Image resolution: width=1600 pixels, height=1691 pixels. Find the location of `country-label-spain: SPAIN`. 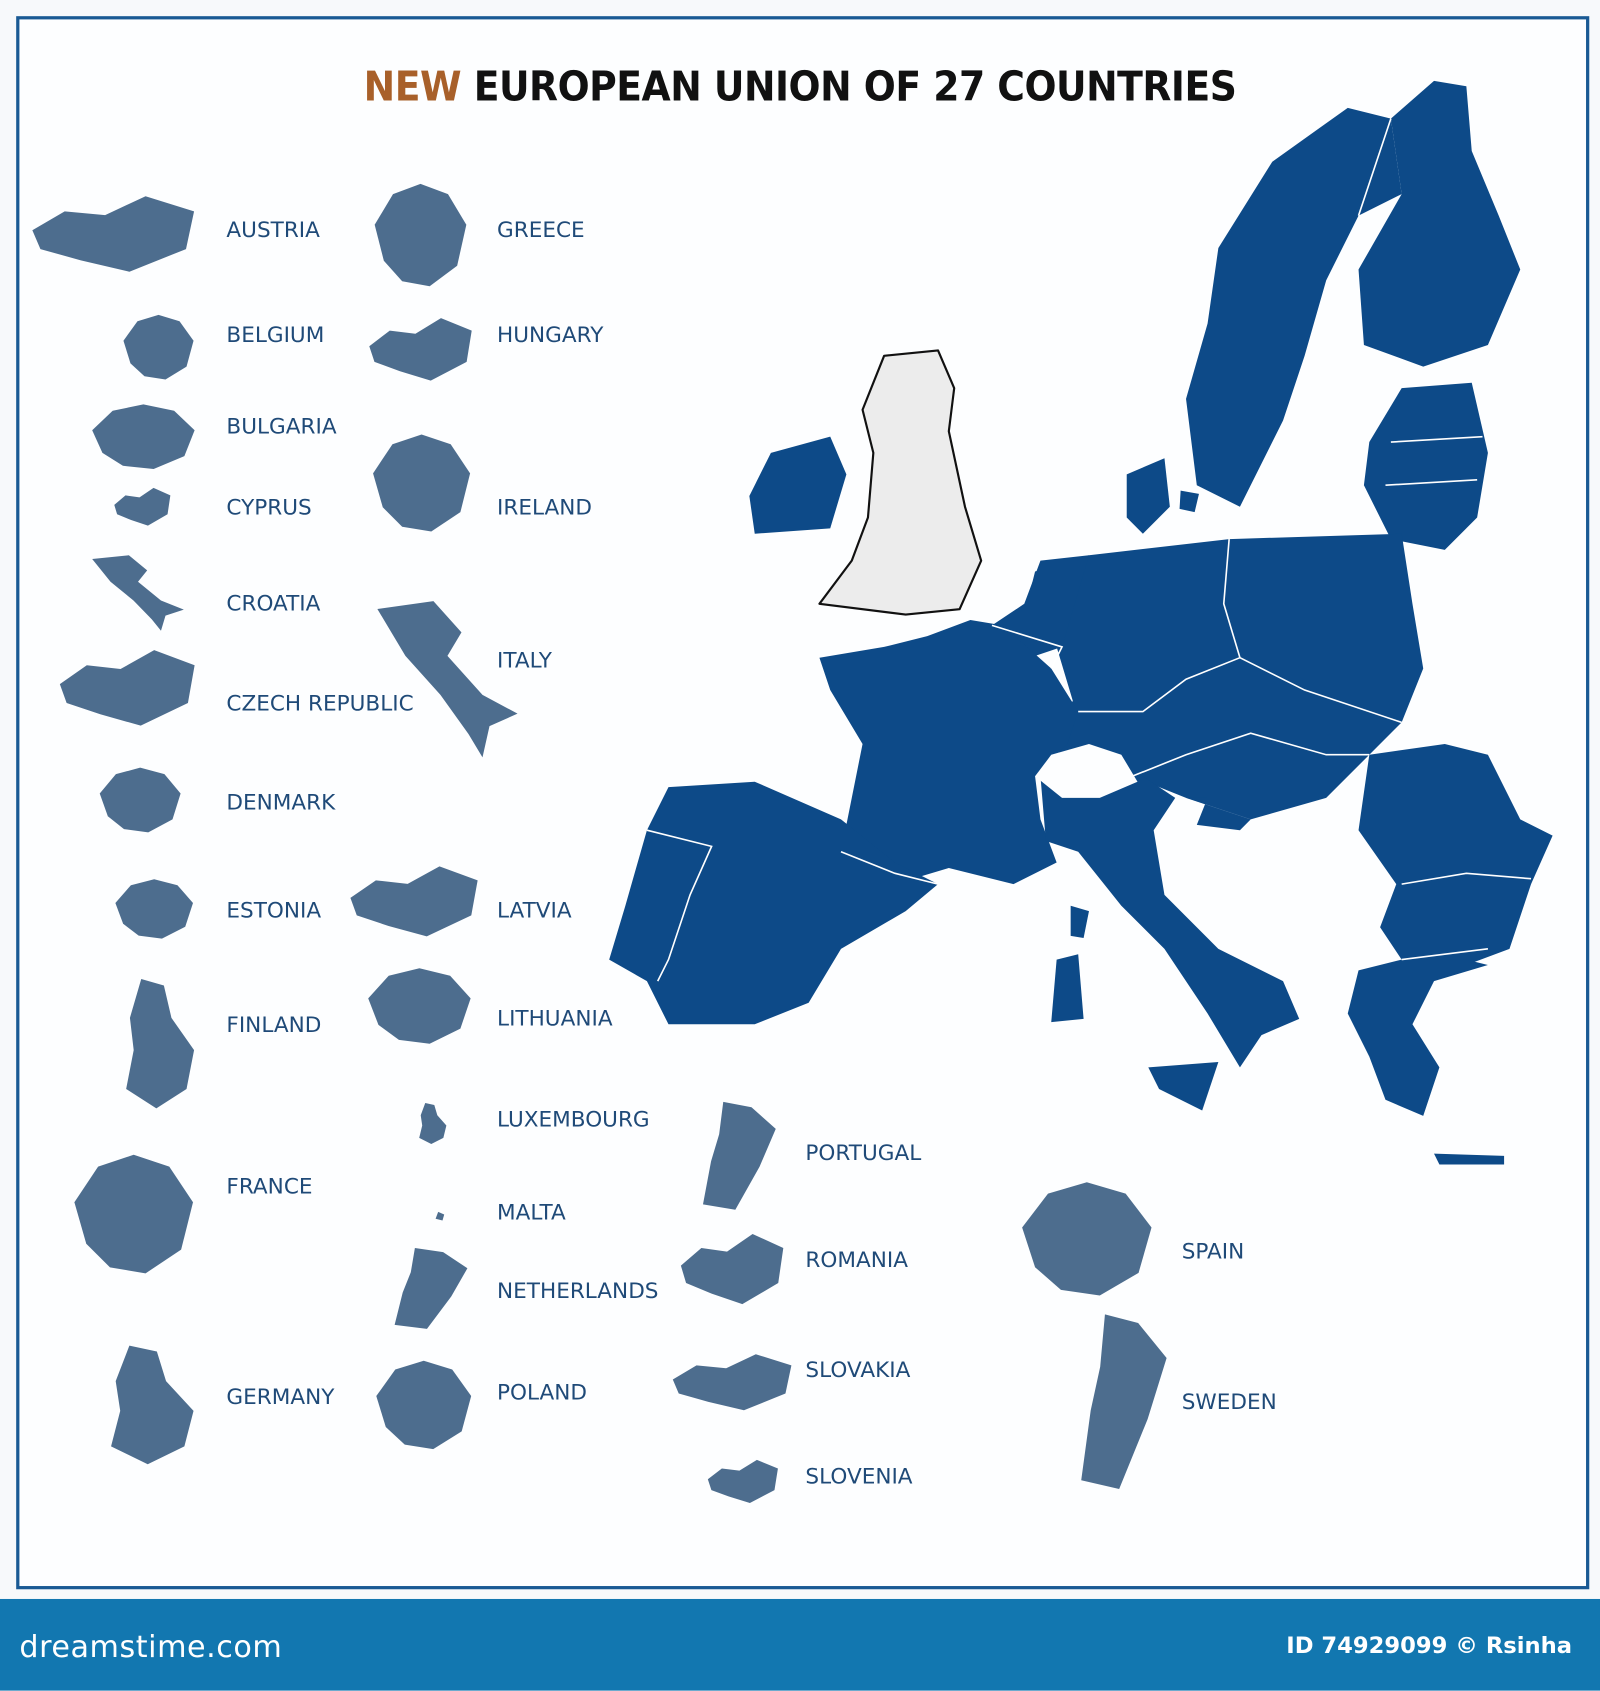

country-label-spain: SPAIN is located at coordinates (1213, 1250).